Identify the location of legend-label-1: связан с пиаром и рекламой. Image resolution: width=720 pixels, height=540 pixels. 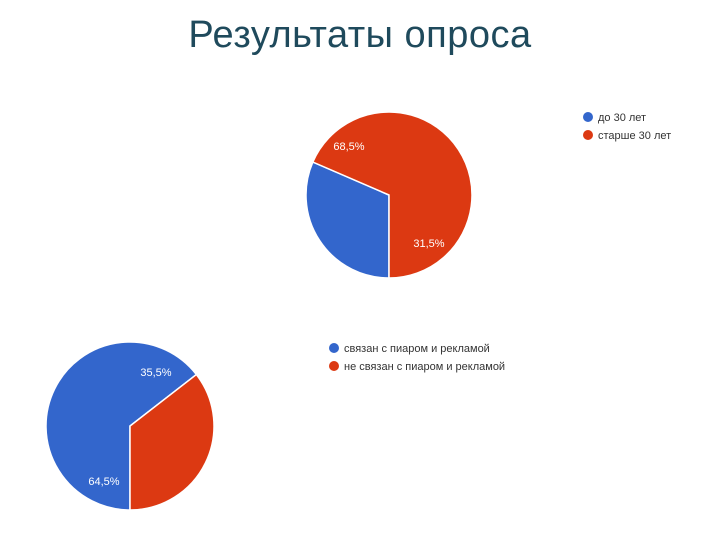
(417, 349).